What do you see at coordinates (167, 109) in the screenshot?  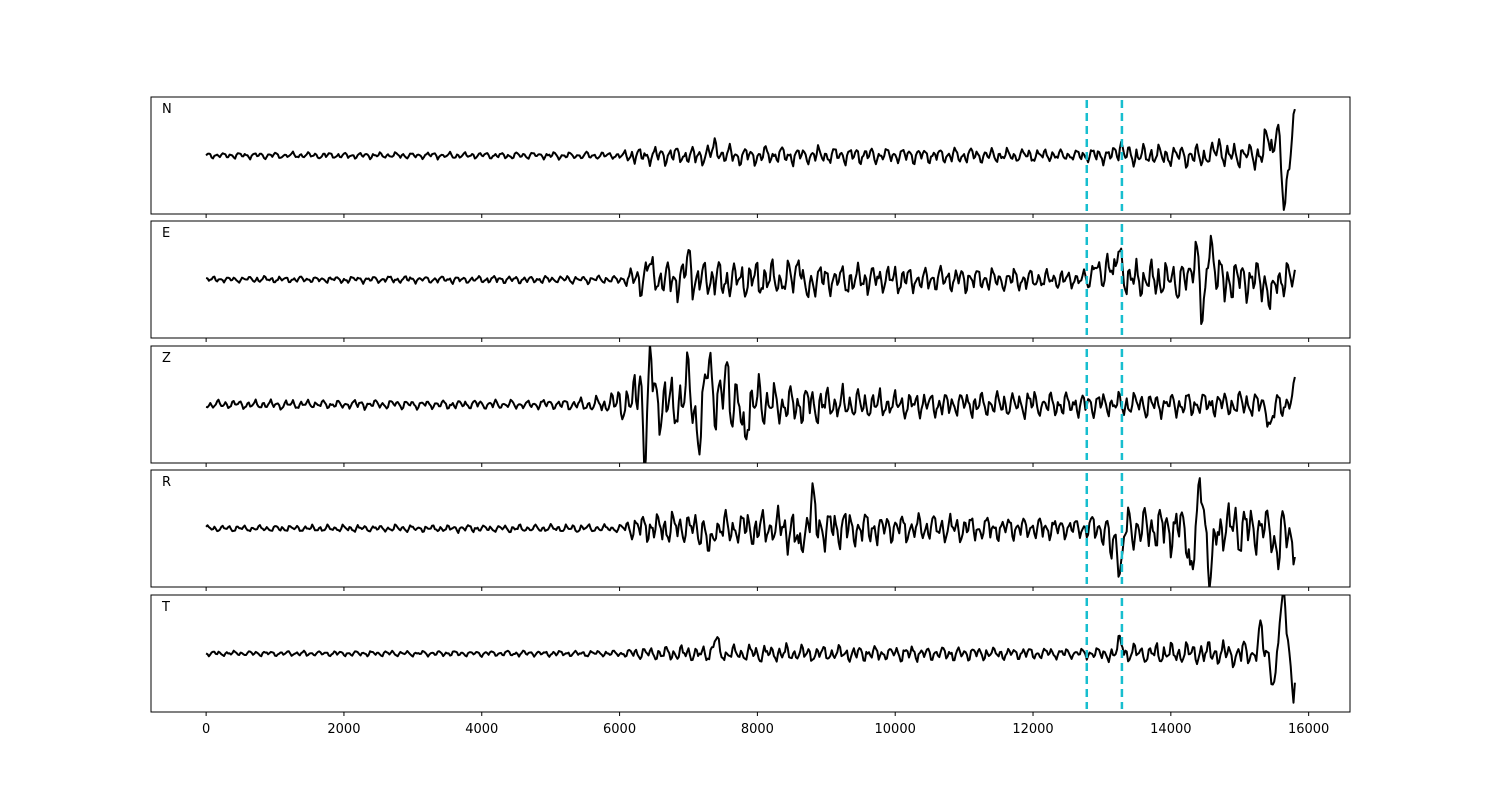 I see `panel-label: N` at bounding box center [167, 109].